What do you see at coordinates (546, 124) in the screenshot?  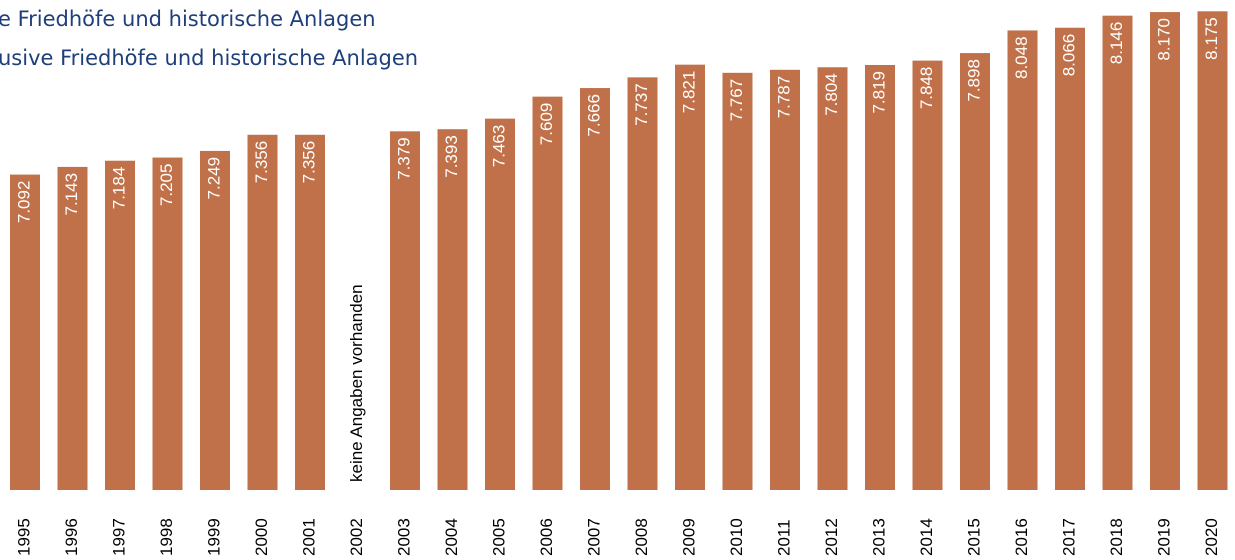 I see `value-label: 7.609` at bounding box center [546, 124].